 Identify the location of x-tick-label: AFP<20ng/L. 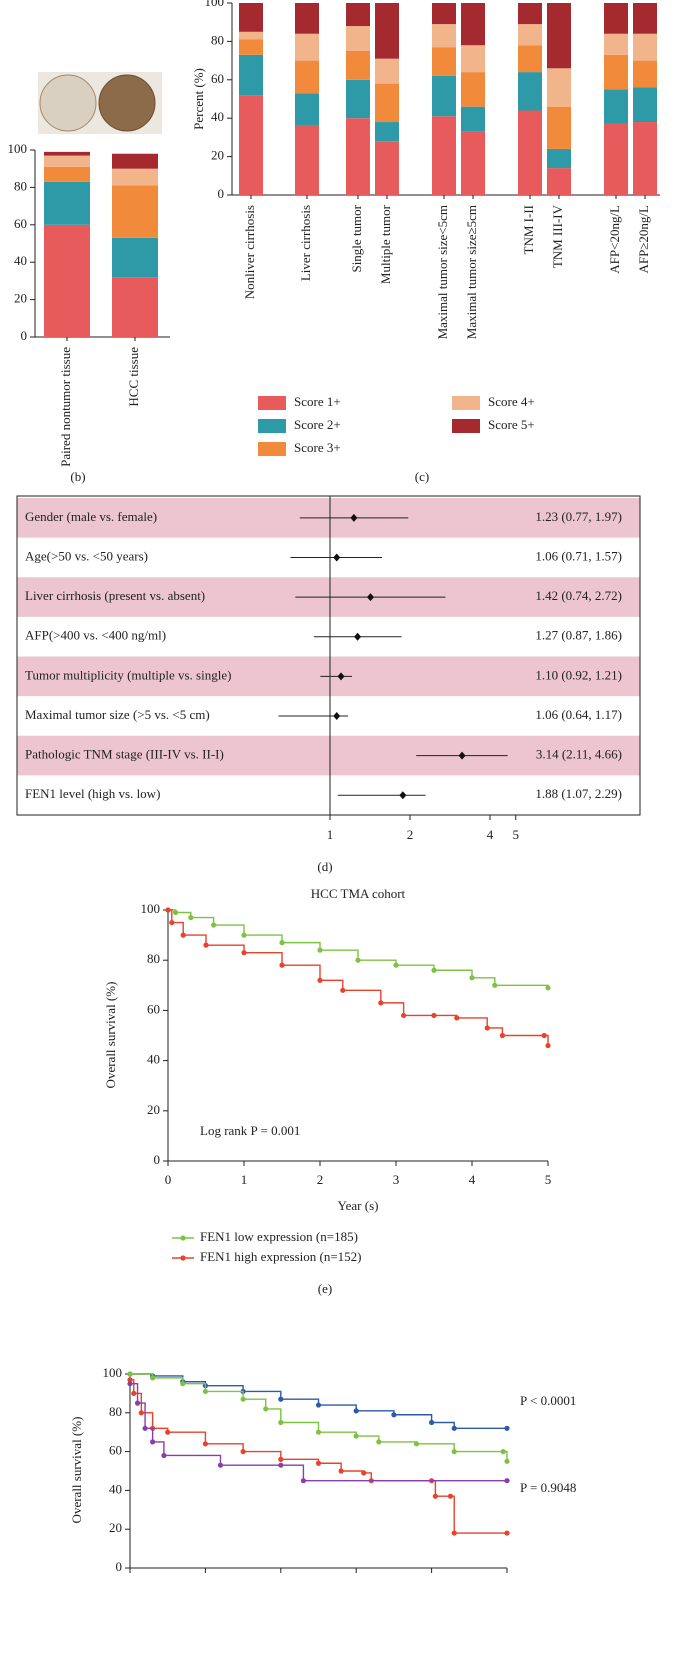
(614, 239).